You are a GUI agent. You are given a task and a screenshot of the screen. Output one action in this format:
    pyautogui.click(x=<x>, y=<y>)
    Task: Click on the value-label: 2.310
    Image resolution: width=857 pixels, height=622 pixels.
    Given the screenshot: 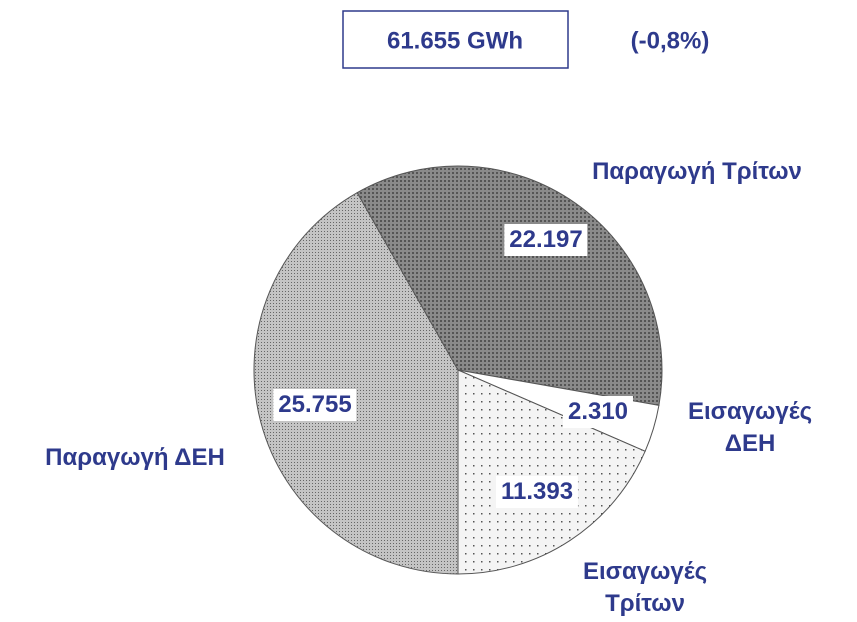 What is the action you would take?
    pyautogui.click(x=598, y=412)
    